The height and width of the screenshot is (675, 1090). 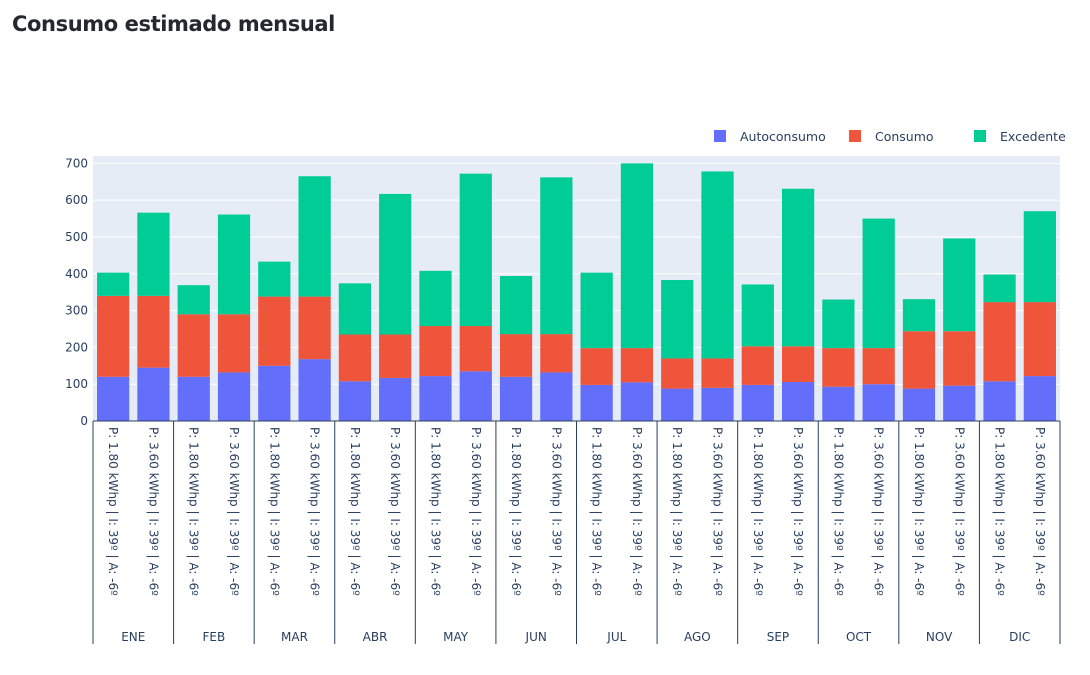 What do you see at coordinates (859, 637) in the screenshot?
I see `x-group-label: OCT` at bounding box center [859, 637].